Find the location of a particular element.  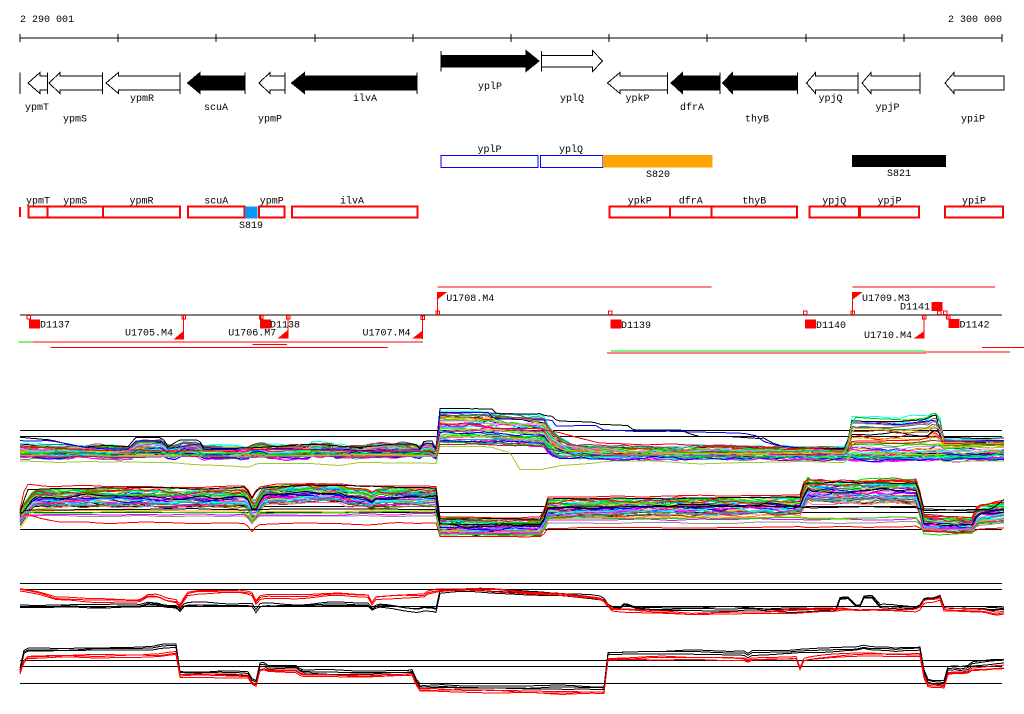

svg-text: U1705.M4 is located at coordinates (149, 333).